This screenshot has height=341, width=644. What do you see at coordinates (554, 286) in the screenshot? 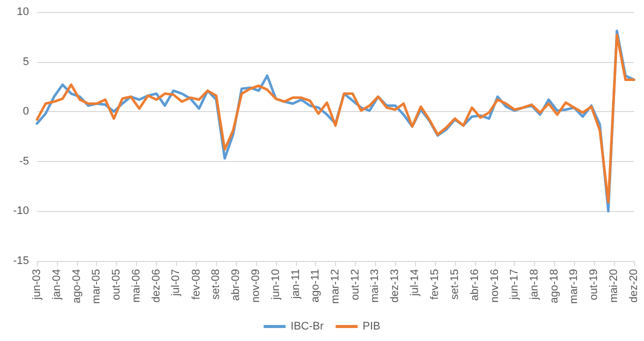
I see `x-tick-label: ago-18` at bounding box center [554, 286].